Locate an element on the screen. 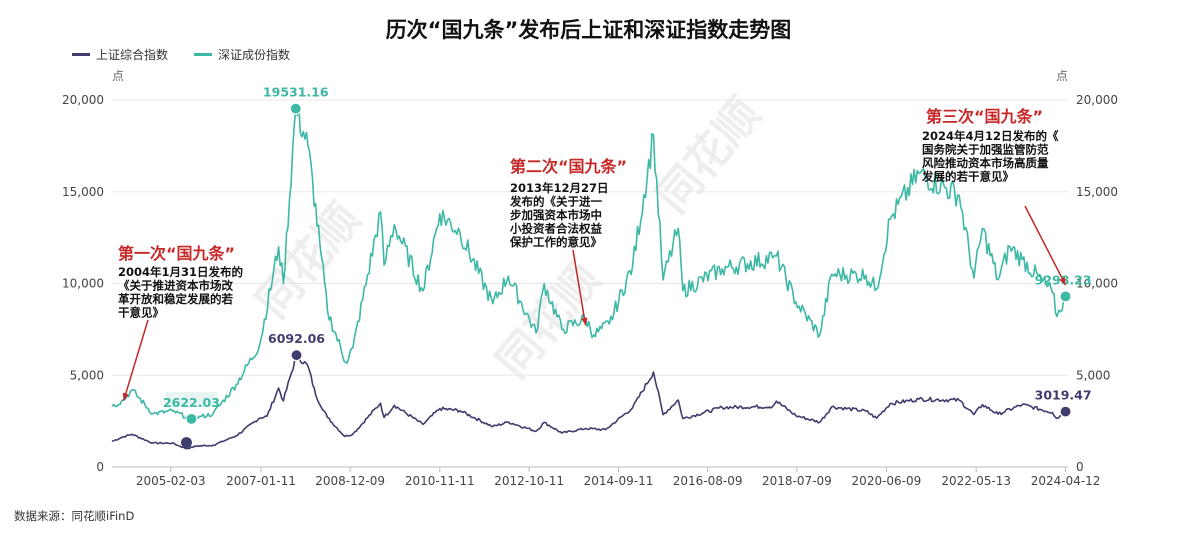  x-tick-label: 2020-06-09 is located at coordinates (887, 481).